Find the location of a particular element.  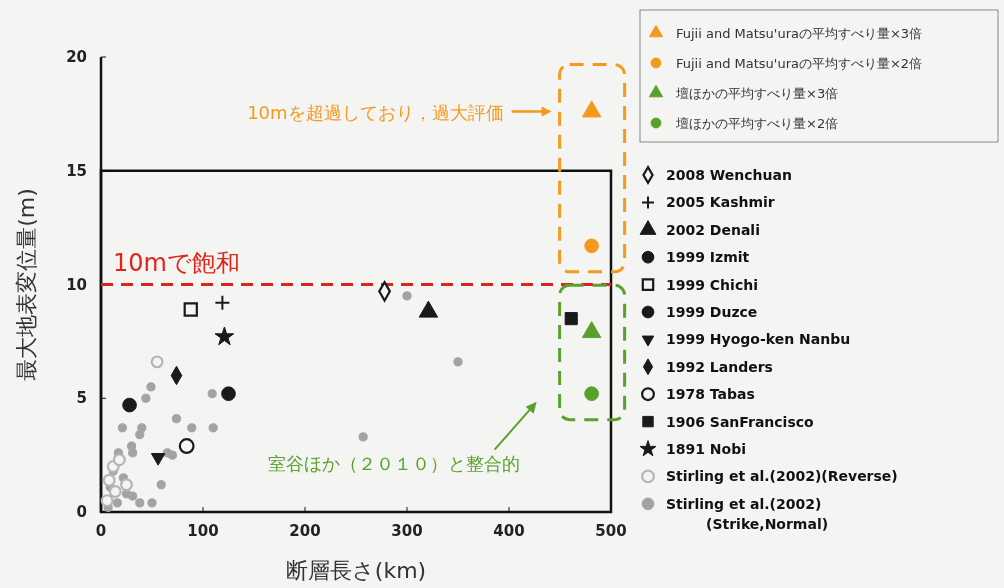

legend-label: 1906 SanFrancisco is located at coordinates (740, 421).